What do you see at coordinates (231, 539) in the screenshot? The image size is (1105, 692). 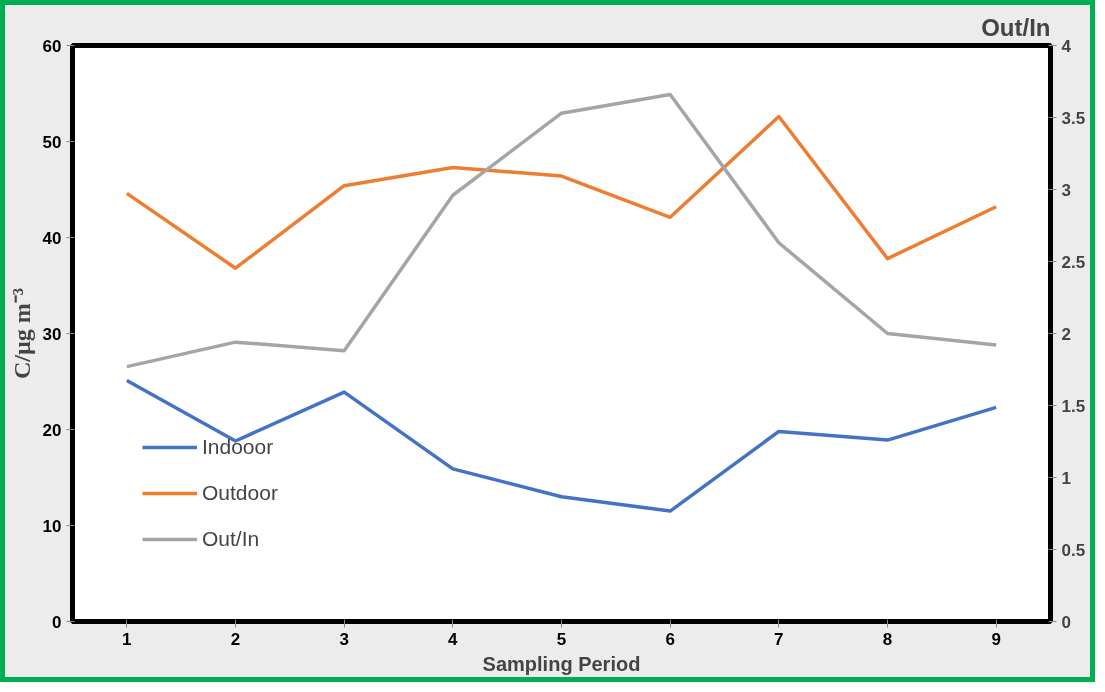 I see `legend-label: Out/In` at bounding box center [231, 539].